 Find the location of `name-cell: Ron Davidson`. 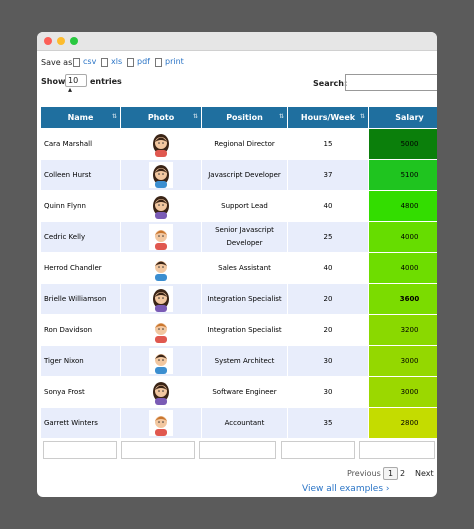

name-cell: Ron Davidson is located at coordinates (81, 330).